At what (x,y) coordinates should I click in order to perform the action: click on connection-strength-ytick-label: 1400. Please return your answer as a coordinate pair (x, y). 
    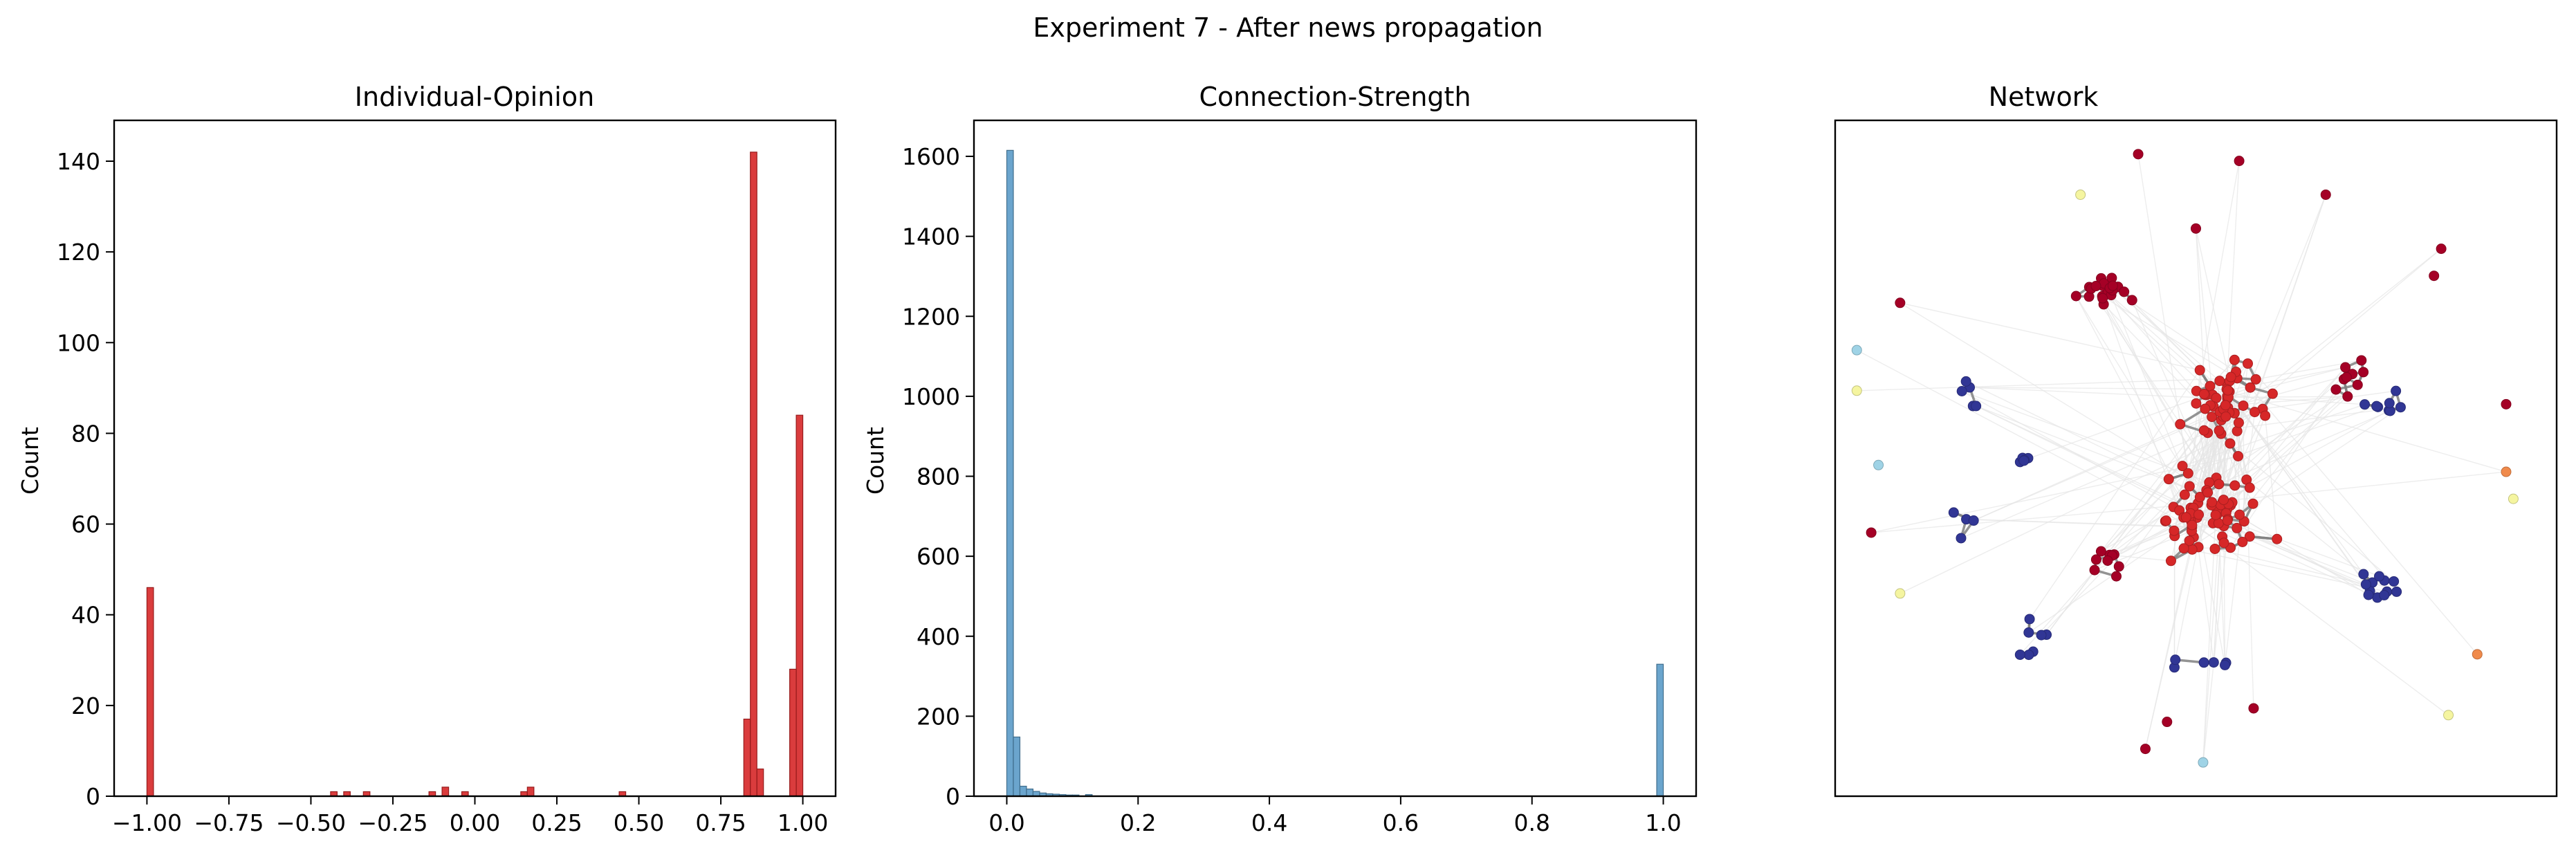
    Looking at the image, I should click on (931, 236).